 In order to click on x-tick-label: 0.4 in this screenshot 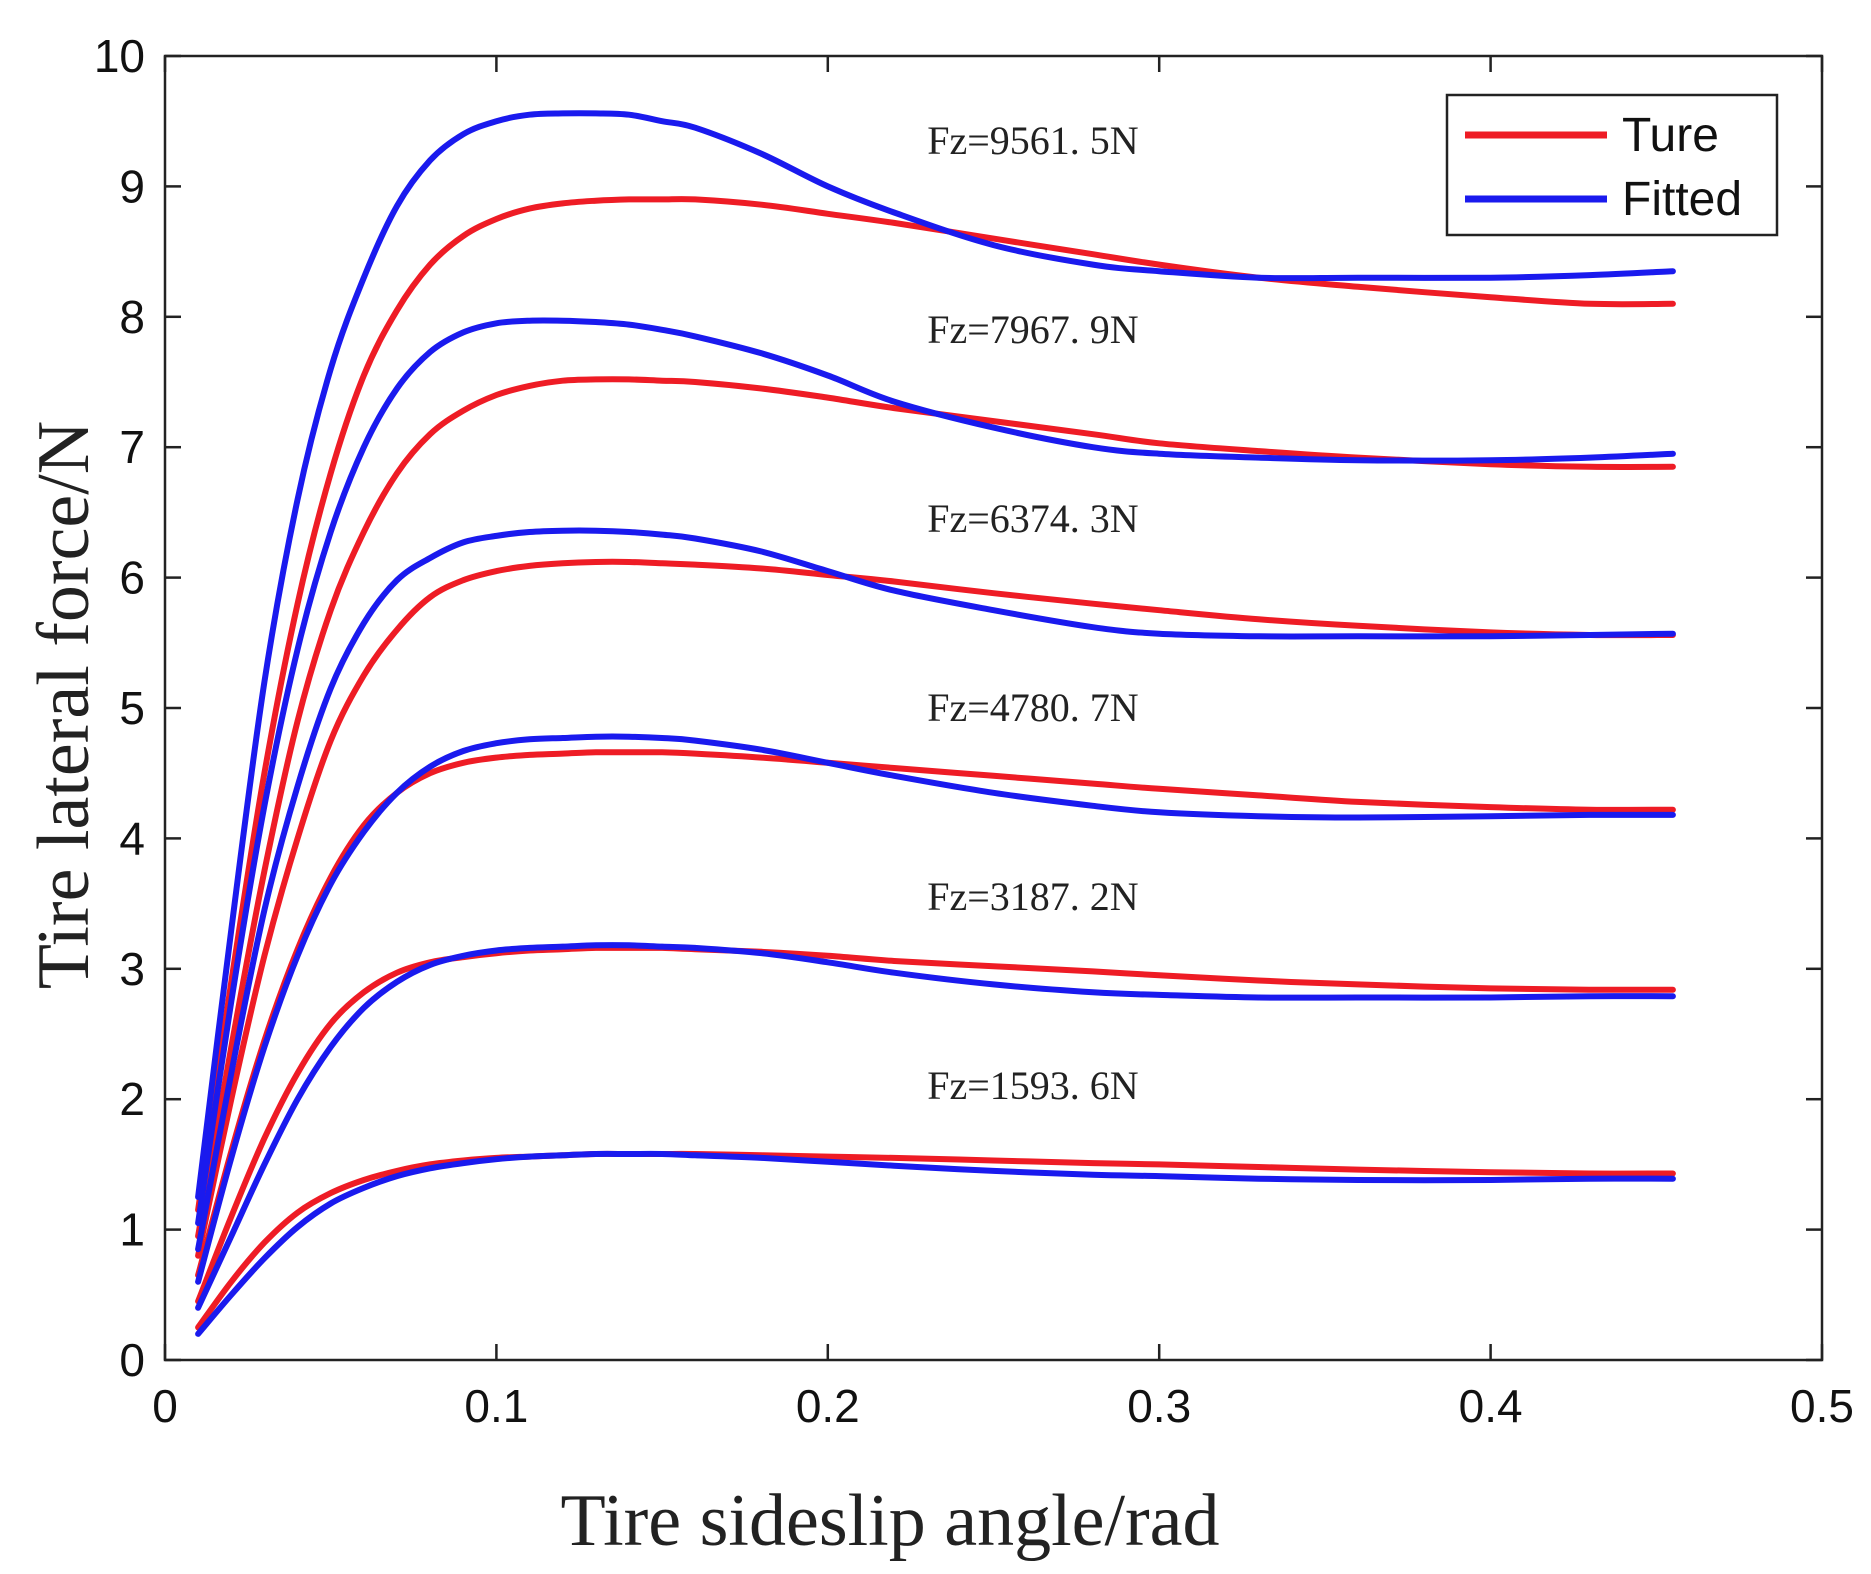, I will do `click(1491, 1406)`.